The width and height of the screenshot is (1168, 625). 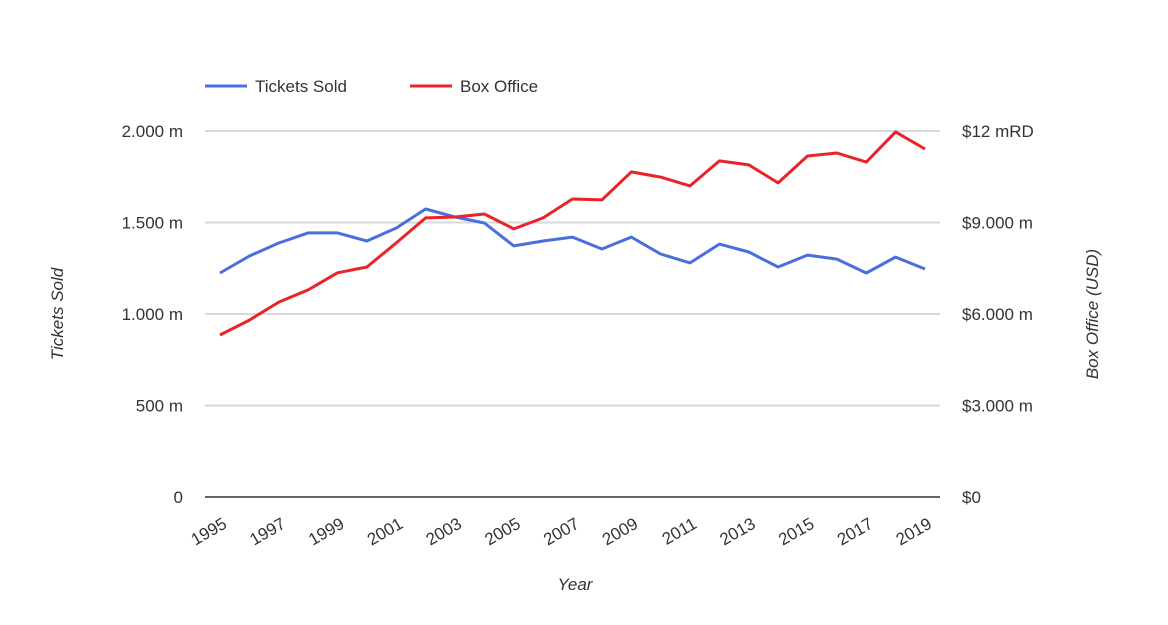 What do you see at coordinates (679, 531) in the screenshot?
I see `x-tick-label: 2011` at bounding box center [679, 531].